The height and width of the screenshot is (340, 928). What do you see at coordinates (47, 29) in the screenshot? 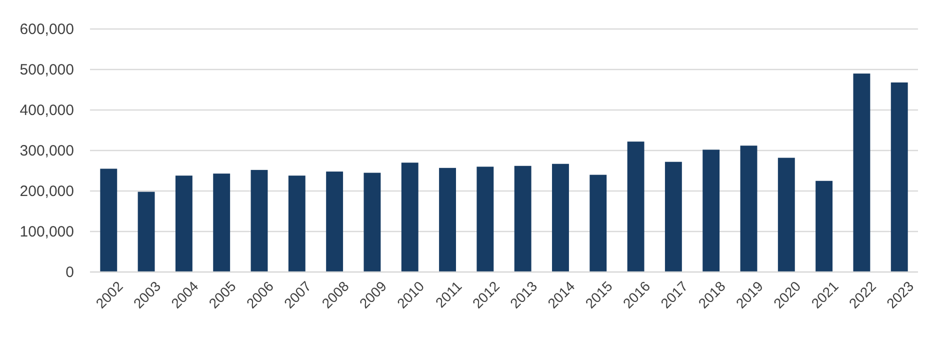
I see `y-tick-label: 600,000` at bounding box center [47, 29].